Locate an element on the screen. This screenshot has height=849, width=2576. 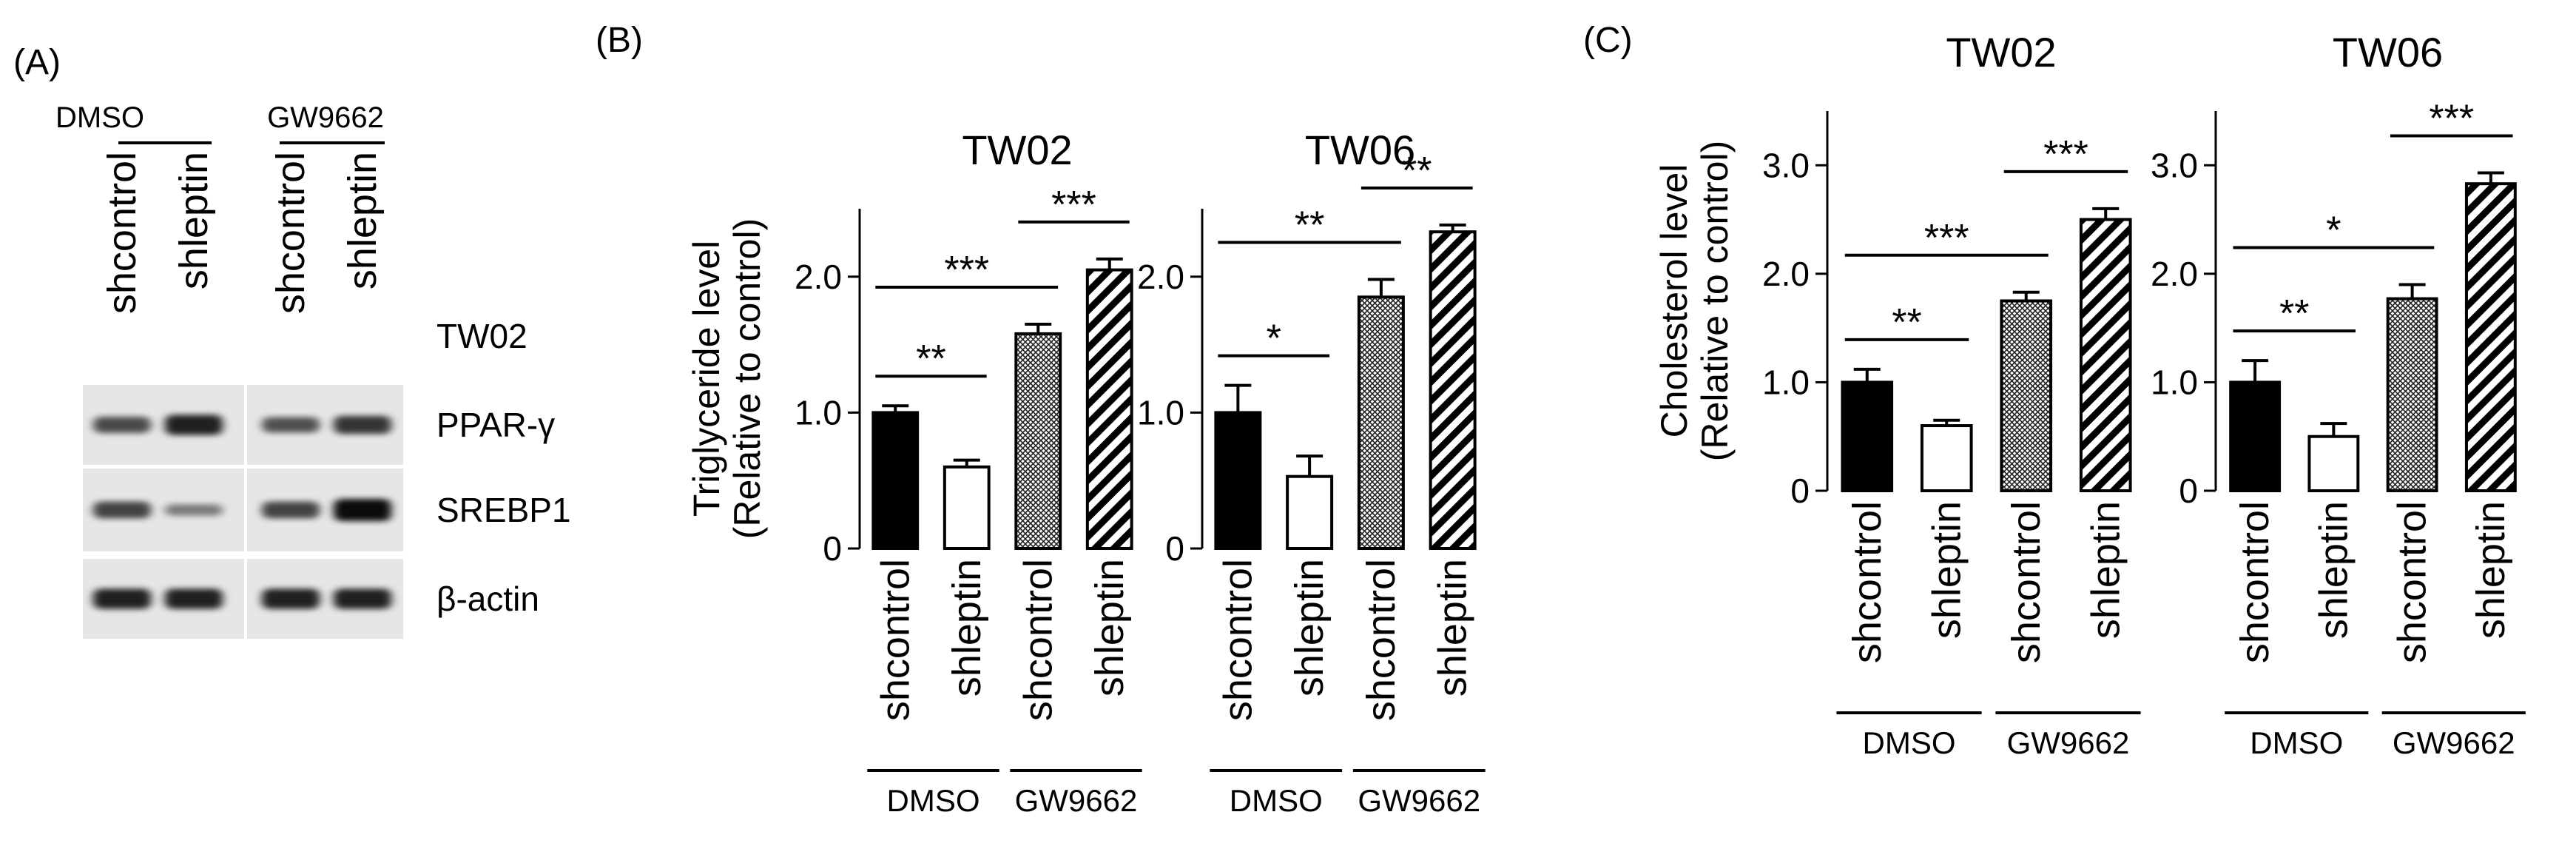
y-axis-label: Cholesterol level is located at coordinates (1674, 301).